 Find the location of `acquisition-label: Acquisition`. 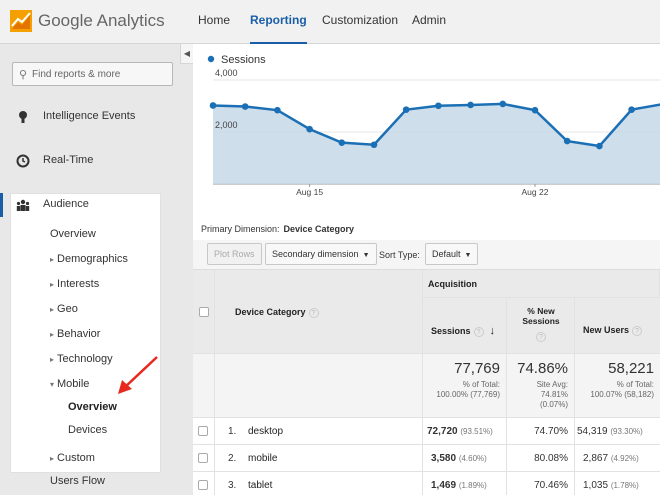

acquisition-label: Acquisition is located at coordinates (452, 284).